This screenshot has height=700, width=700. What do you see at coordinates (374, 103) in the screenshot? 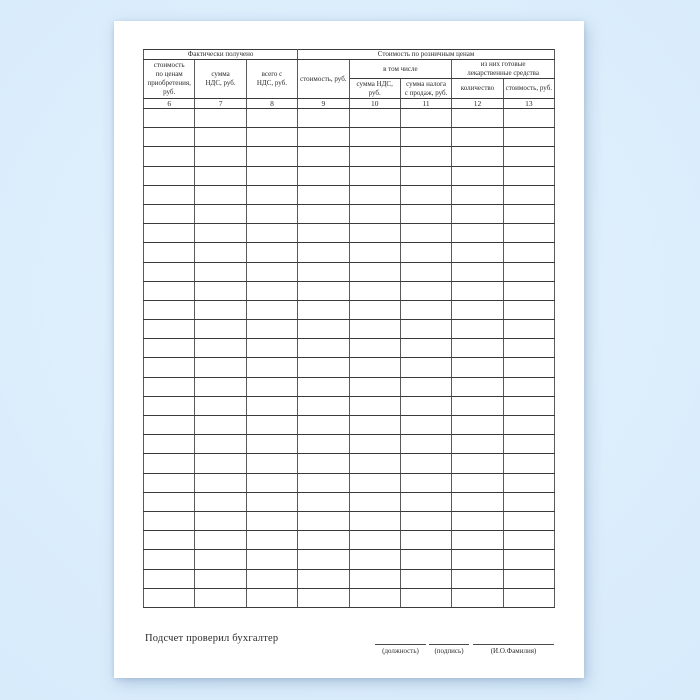
I see `col-10-number: 10` at bounding box center [374, 103].